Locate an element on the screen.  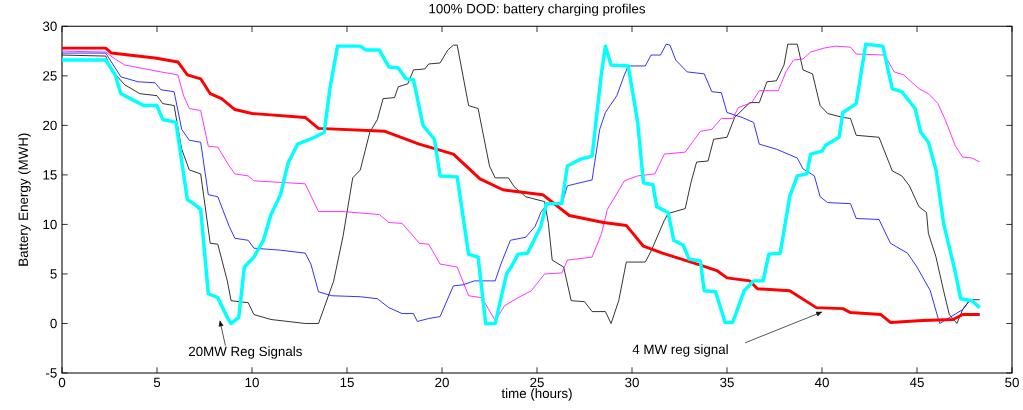
x-tick-label: 35 is located at coordinates (727, 382).